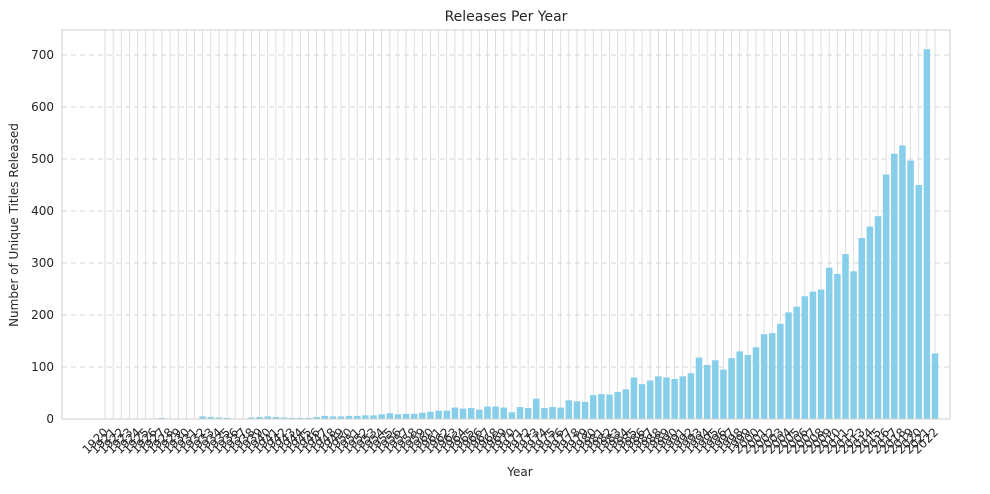 This screenshot has height=494, width=990. Describe the element at coordinates (42, 55) in the screenshot. I see `y-tick-label: 700` at that location.